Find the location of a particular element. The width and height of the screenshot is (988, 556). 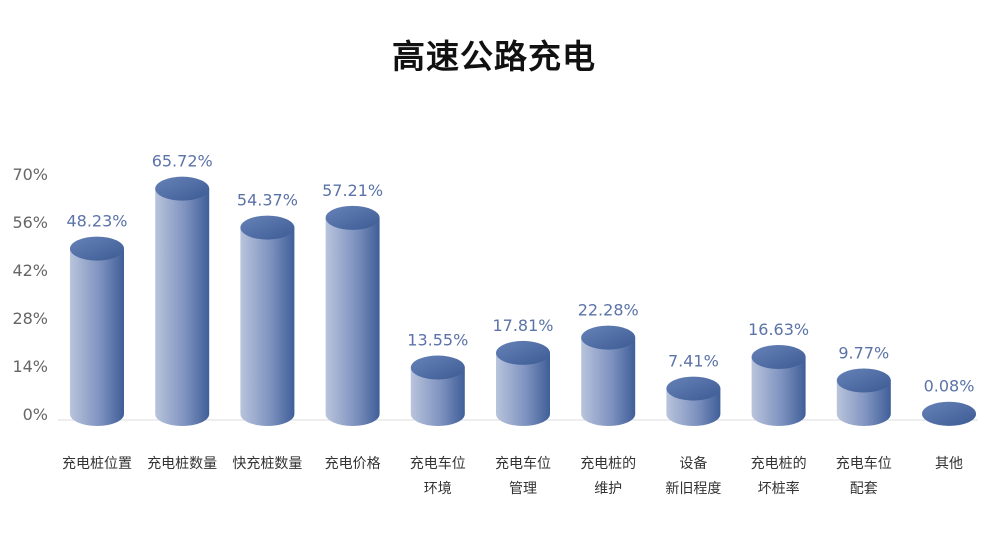

data-label: 54.37% is located at coordinates (267, 200).